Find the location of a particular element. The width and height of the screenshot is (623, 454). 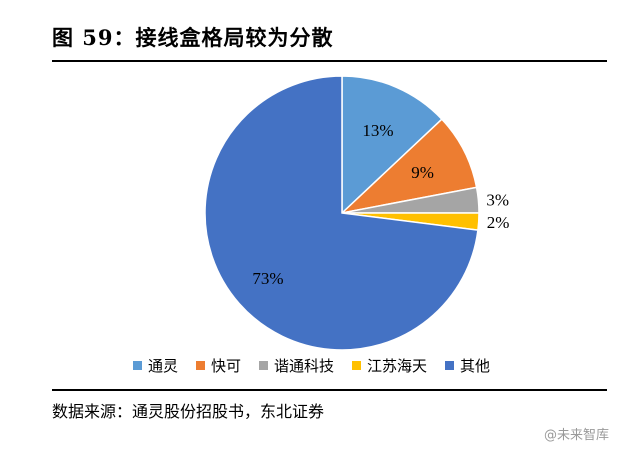

legend-item-5: 其他 is located at coordinates (467, 365).